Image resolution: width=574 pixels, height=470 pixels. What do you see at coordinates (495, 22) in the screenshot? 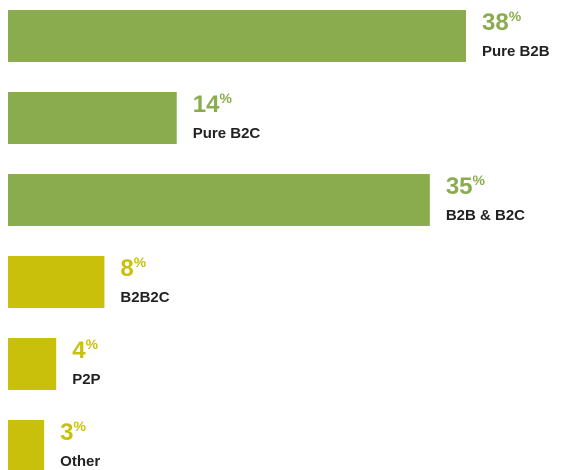
I see `value-number: 38` at bounding box center [495, 22].